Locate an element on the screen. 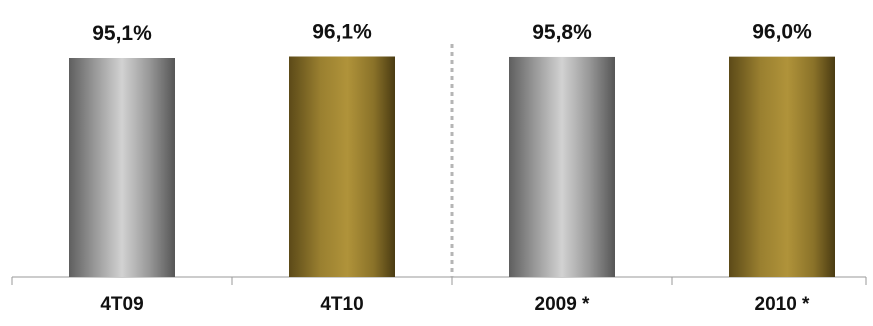 This screenshot has width=873, height=326. bar-4t09 is located at coordinates (122, 167).